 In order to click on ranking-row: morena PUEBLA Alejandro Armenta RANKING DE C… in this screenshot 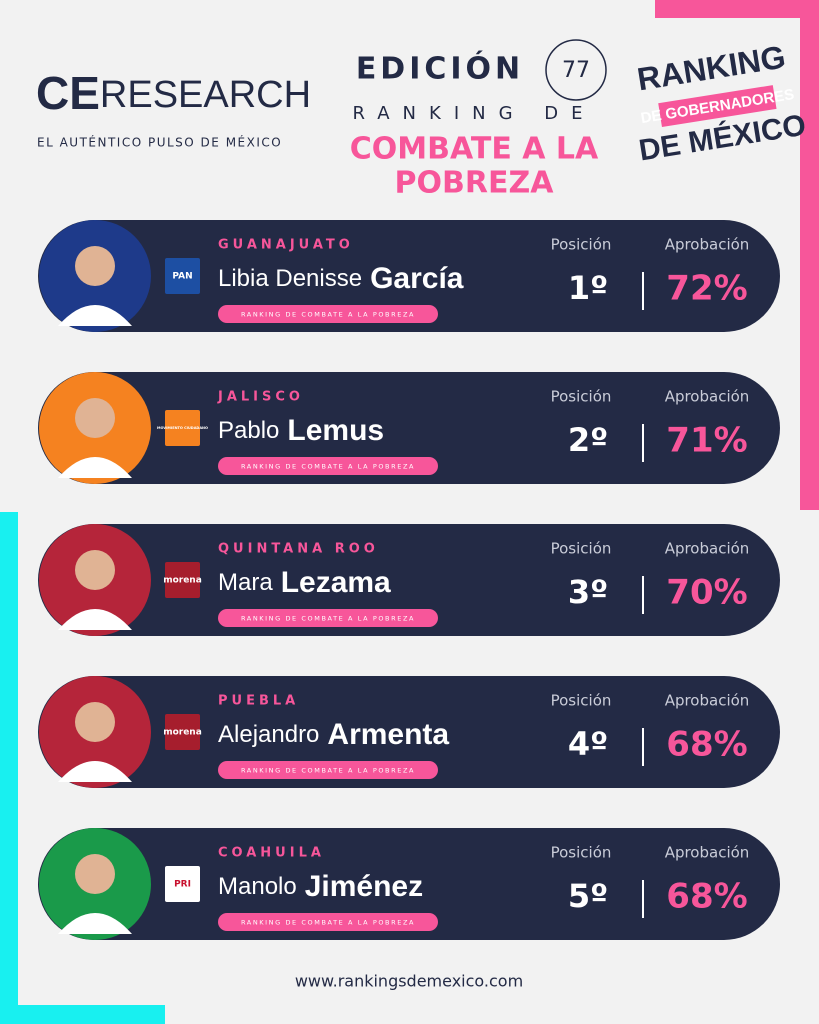, I will do `click(409, 732)`.